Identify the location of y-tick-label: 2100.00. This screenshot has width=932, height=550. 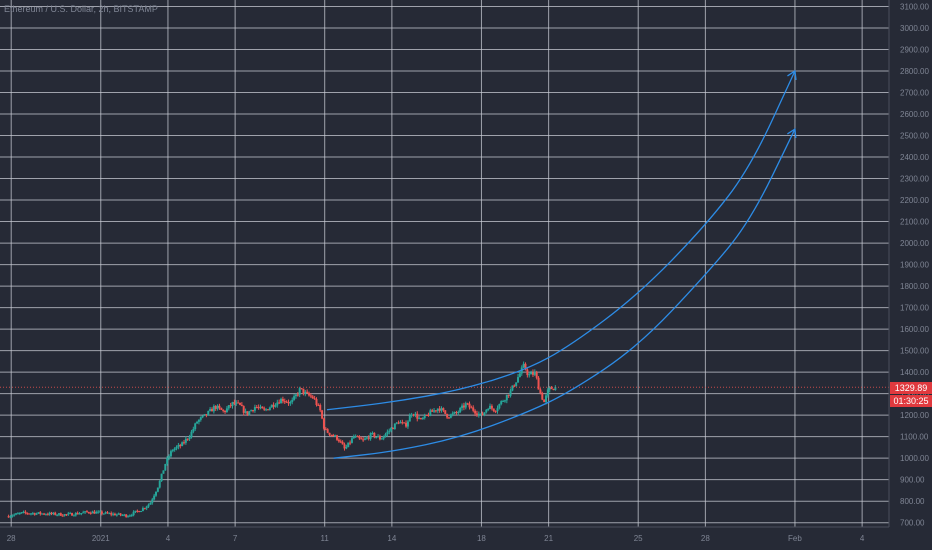
(914, 222).